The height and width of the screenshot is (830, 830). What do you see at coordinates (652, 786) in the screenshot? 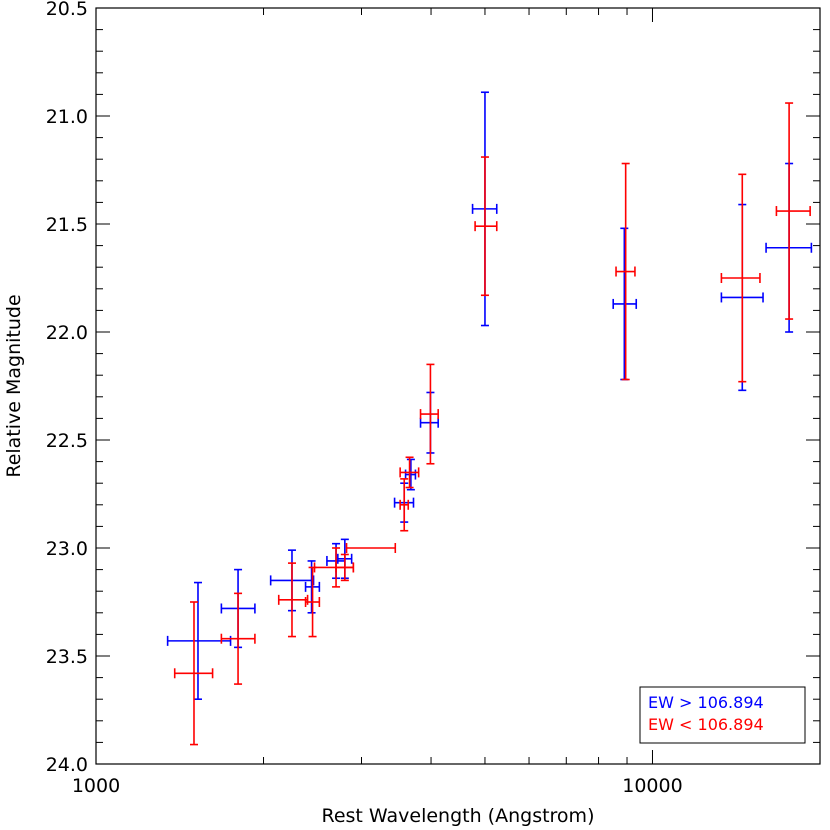
I see `x-tick-label: 10000` at bounding box center [652, 786].